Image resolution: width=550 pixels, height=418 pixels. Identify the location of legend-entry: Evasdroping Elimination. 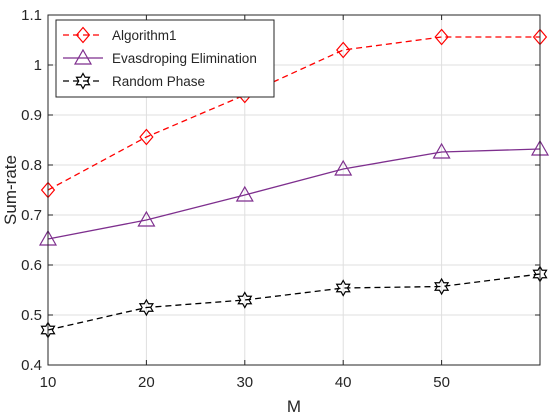
(160, 57).